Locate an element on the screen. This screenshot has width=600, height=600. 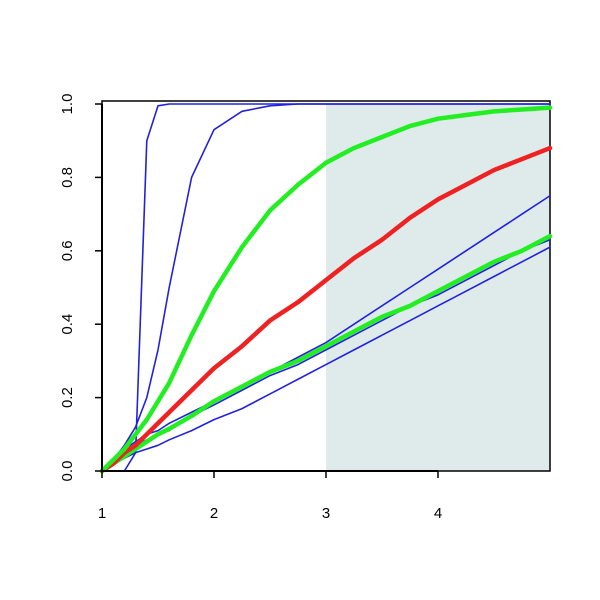
x-tick-label: 1 is located at coordinates (102, 513).